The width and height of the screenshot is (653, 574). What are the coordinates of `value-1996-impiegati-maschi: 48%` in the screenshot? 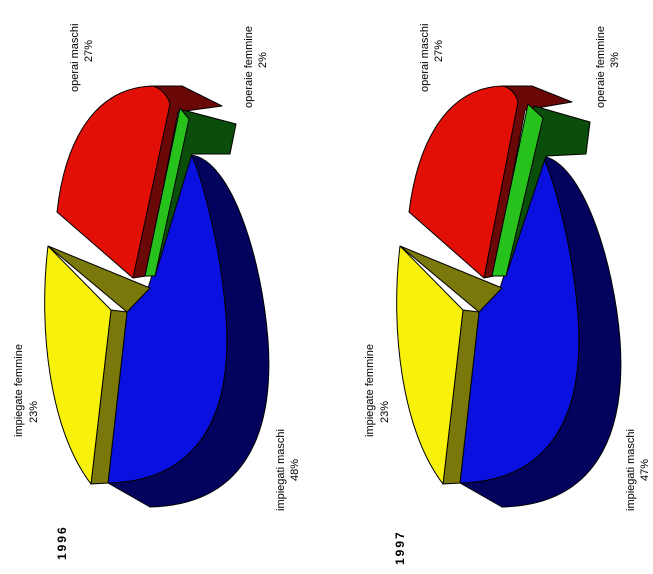 It's located at (295, 470).